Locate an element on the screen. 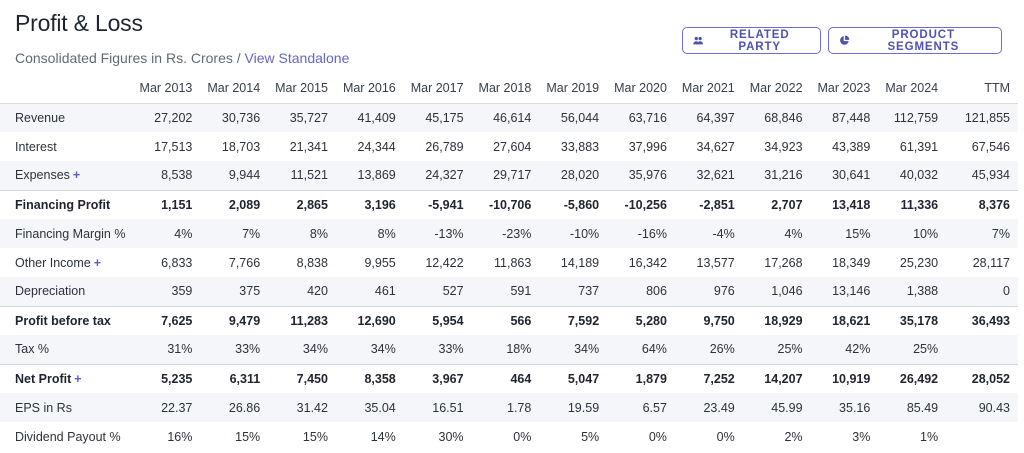 This screenshot has height=453, width=1024. table-cell: -13% is located at coordinates (437, 233).